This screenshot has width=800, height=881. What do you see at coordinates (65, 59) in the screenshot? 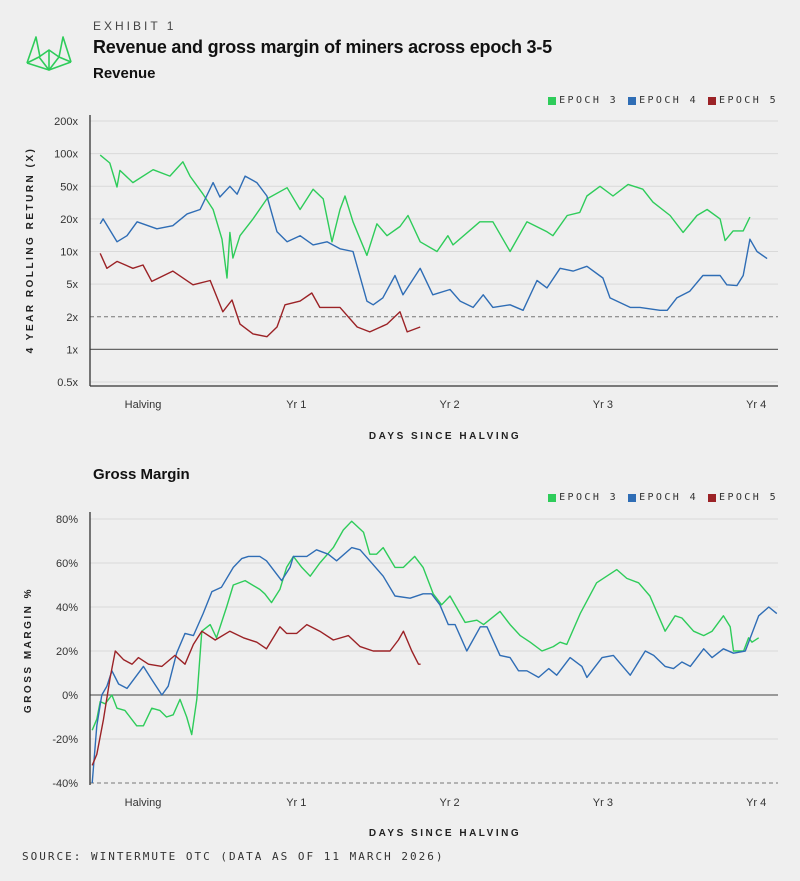
I see `logo-right-link` at bounding box center [65, 59].